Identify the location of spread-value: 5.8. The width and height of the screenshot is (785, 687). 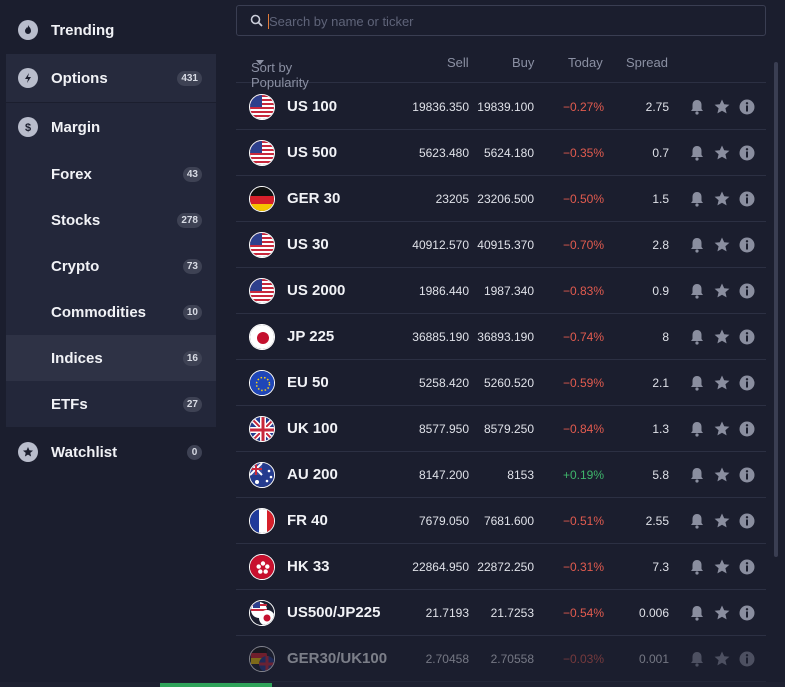
(660, 475).